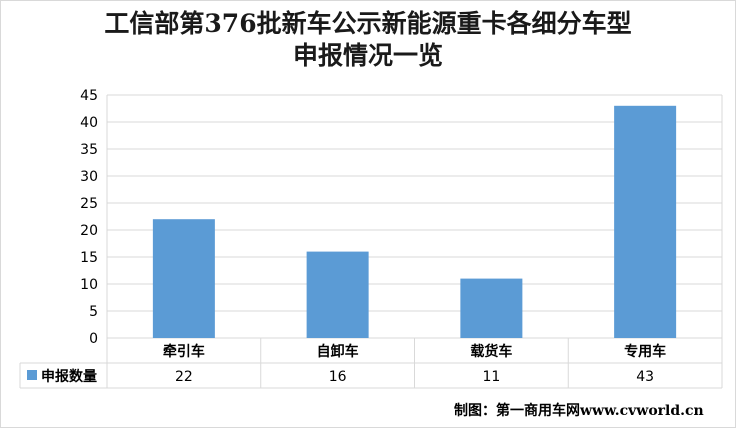 Image resolution: width=736 pixels, height=428 pixels. What do you see at coordinates (338, 377) in the screenshot?
I see `data-table-value: 16` at bounding box center [338, 377].